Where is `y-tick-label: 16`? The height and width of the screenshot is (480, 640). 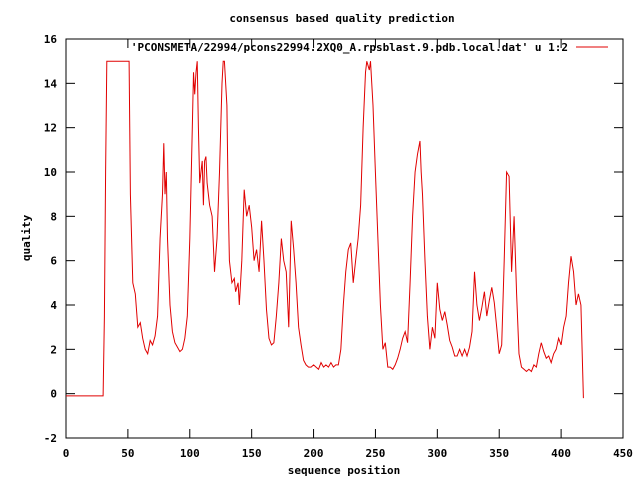
y-tick-label: 16 is located at coordinates (51, 39).